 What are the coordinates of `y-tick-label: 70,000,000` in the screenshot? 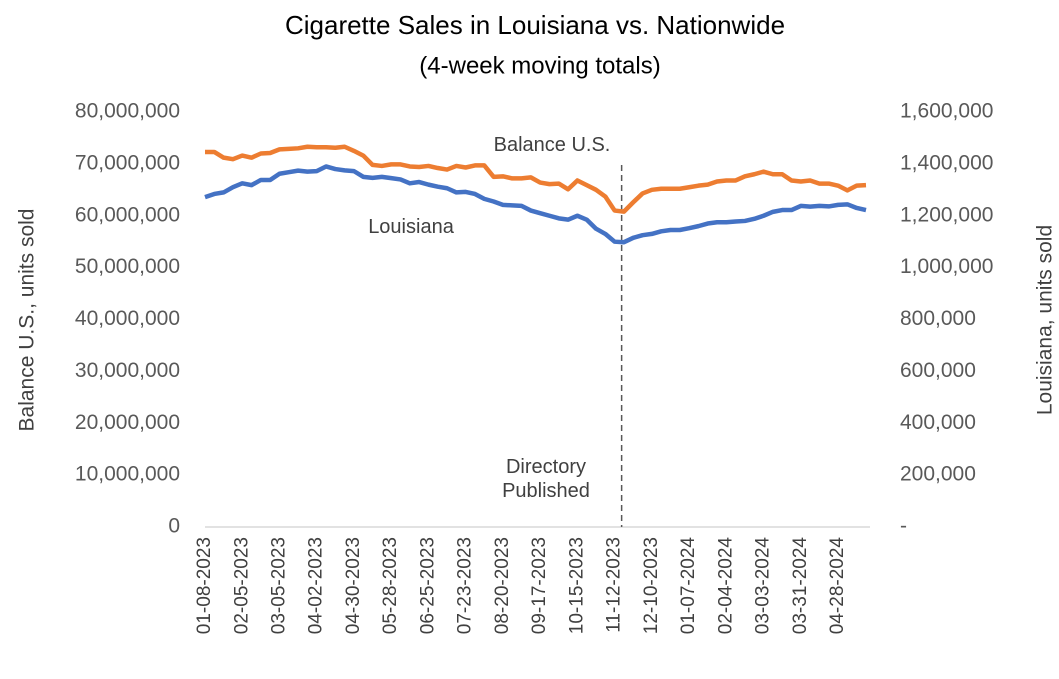 It's located at (127, 162).